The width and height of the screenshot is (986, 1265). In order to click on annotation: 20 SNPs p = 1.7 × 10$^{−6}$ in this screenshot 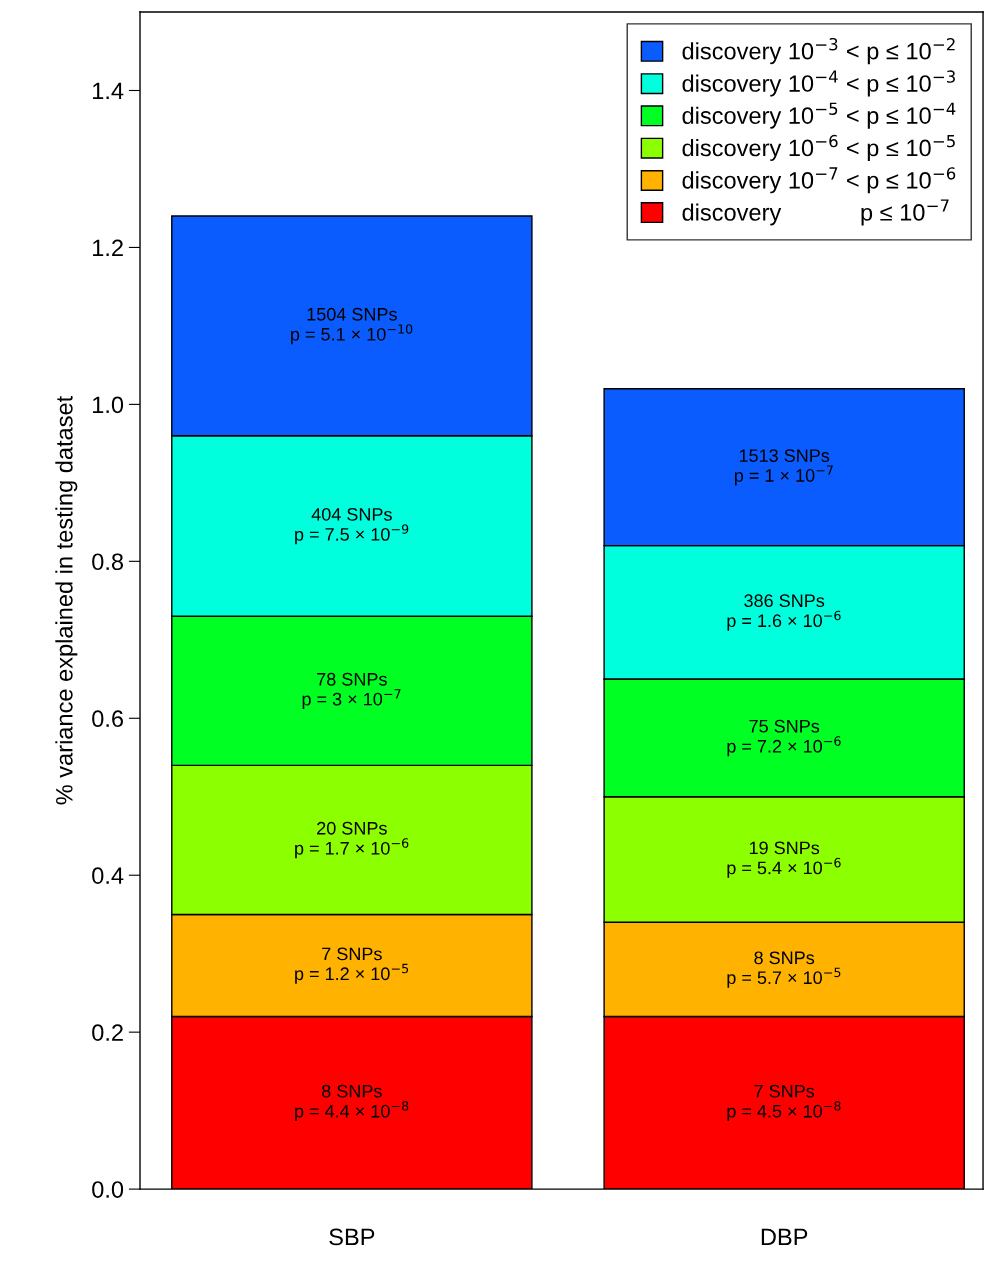, I will do `click(352, 840)`.